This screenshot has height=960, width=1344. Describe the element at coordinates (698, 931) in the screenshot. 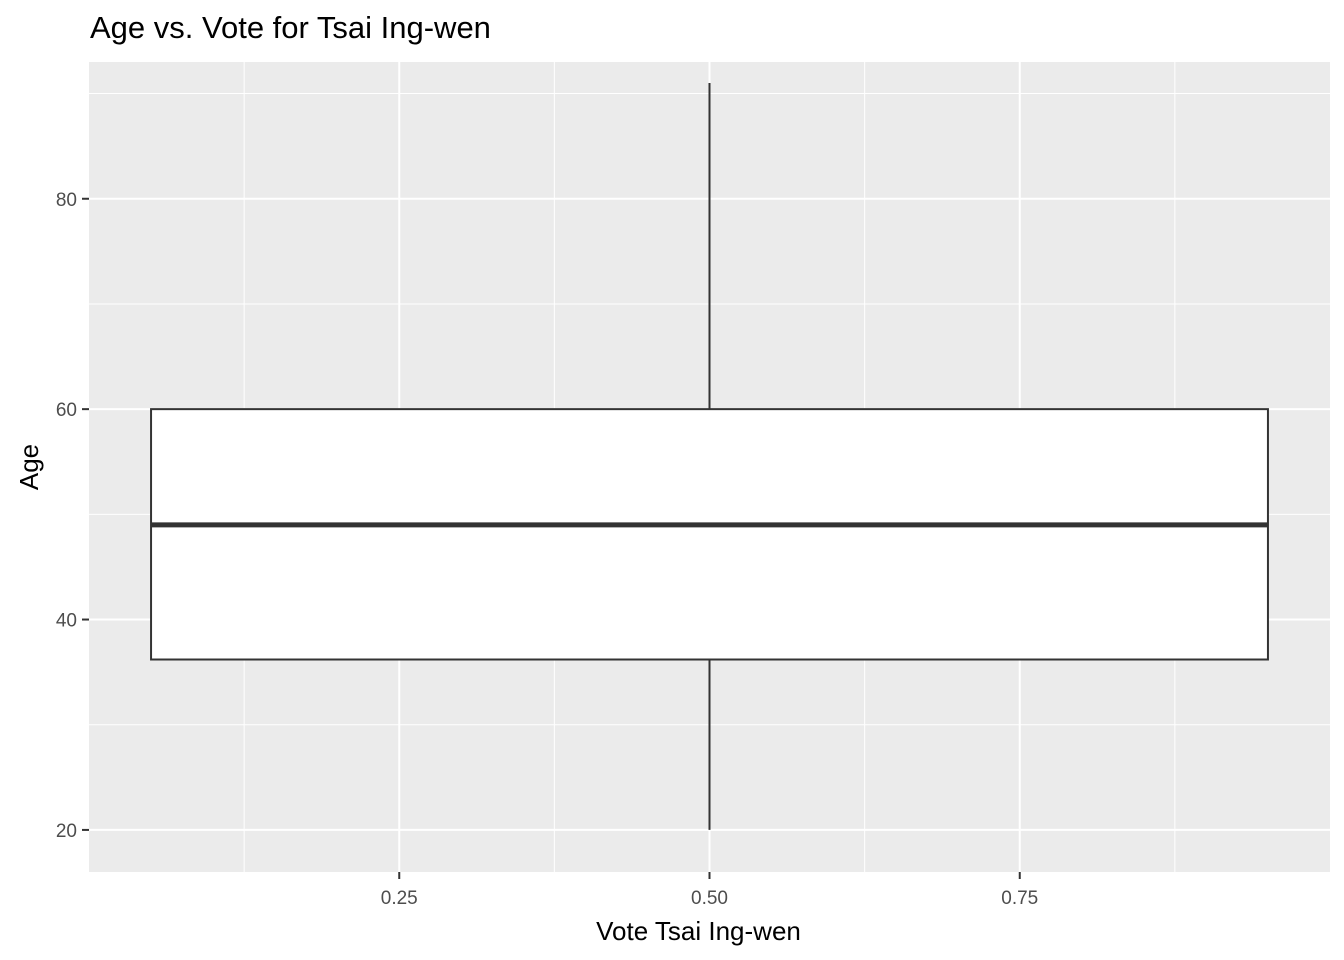

I see `x-axis-title: Vote Tsai Ing-wen` at that location.